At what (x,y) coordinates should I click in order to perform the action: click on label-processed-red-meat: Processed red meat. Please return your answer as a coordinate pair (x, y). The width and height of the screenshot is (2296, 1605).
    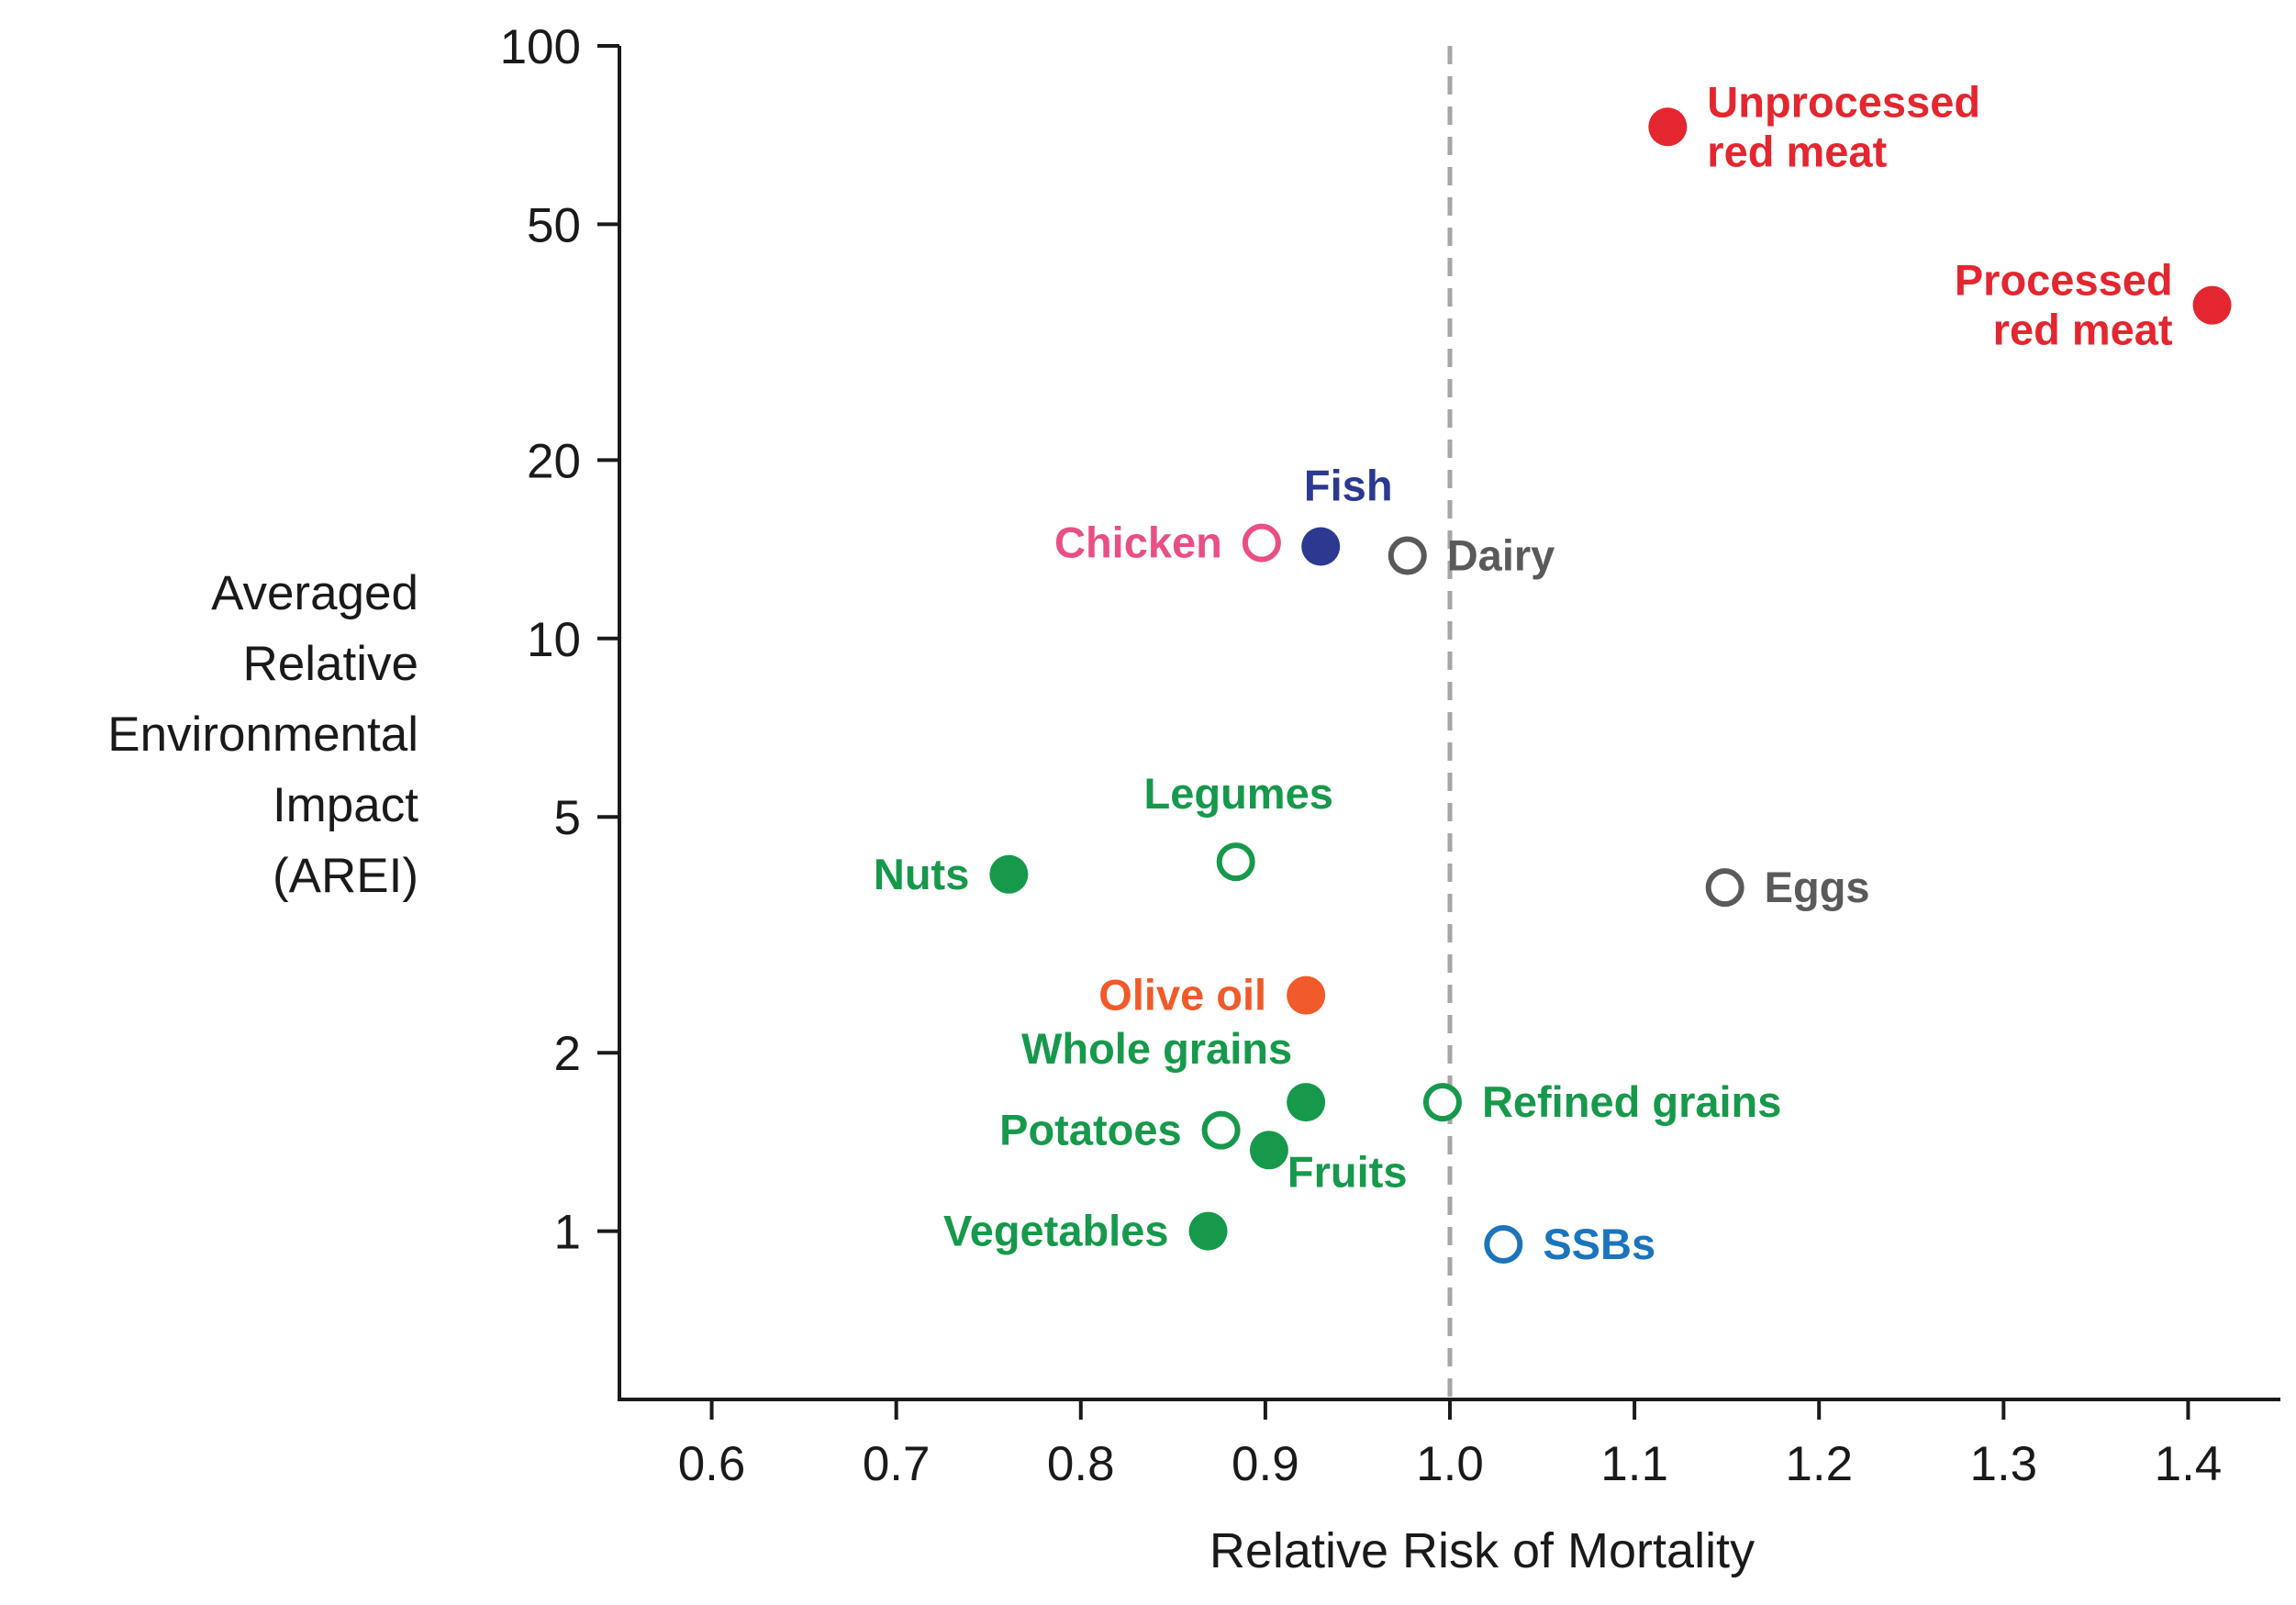
    Looking at the image, I should click on (2064, 305).